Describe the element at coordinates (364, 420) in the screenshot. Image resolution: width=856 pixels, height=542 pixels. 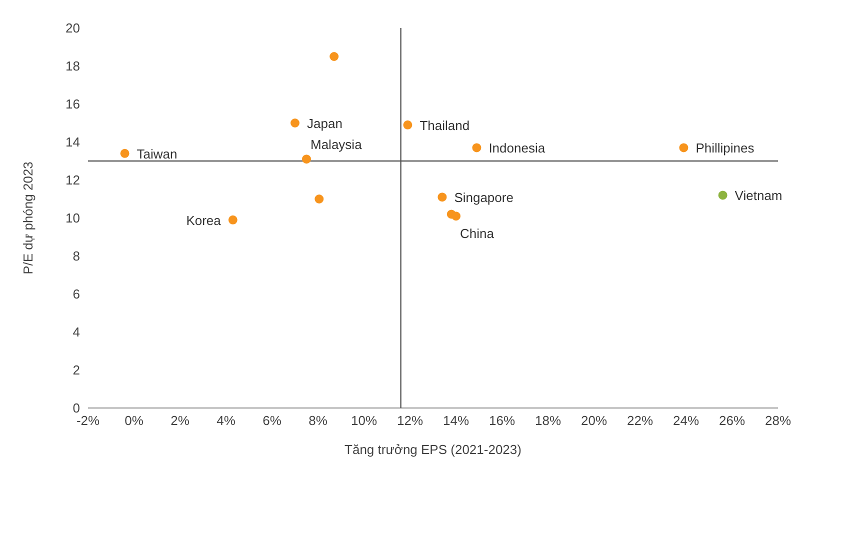
I see `x-tick-label: 10%` at that location.